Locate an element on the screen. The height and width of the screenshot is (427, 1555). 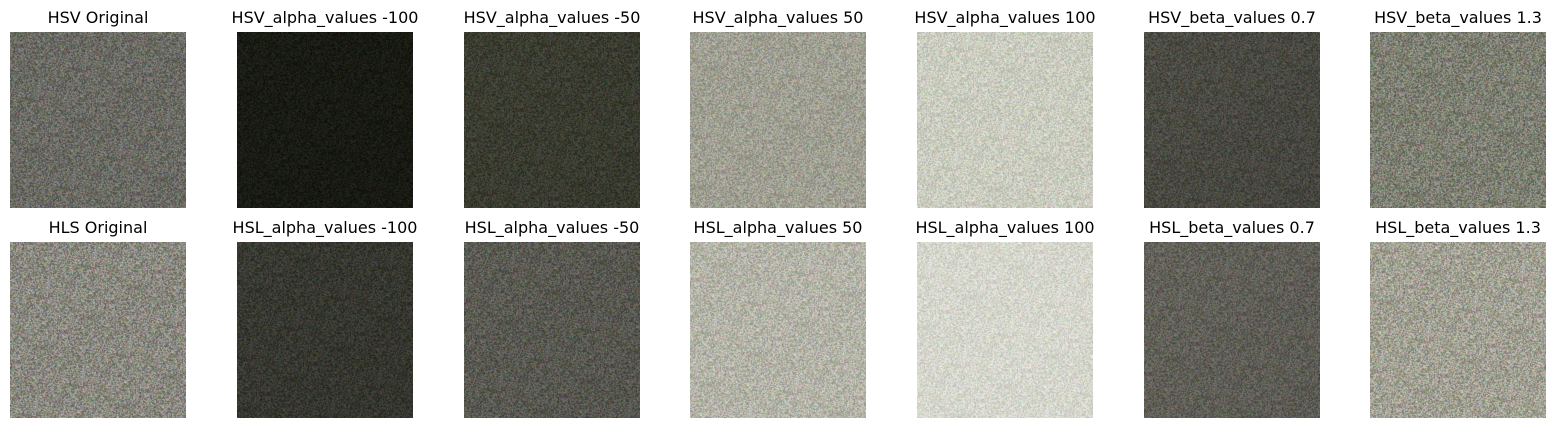
panel-hsl-beta-1-3: HSL_beta_values 1.3 is located at coordinates (1458, 318).